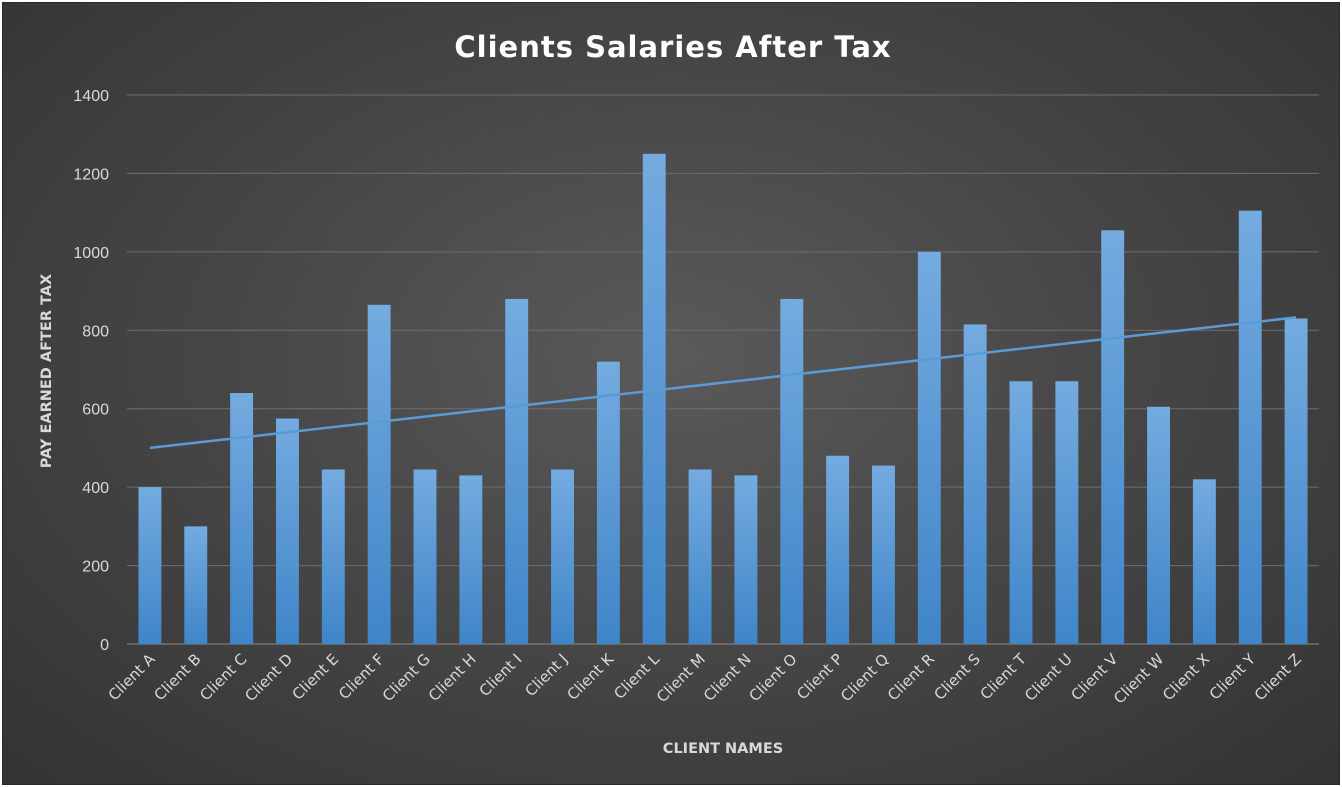 The height and width of the screenshot is (787, 1342). I want to click on x-tick-label: Client F, so click(361, 676).